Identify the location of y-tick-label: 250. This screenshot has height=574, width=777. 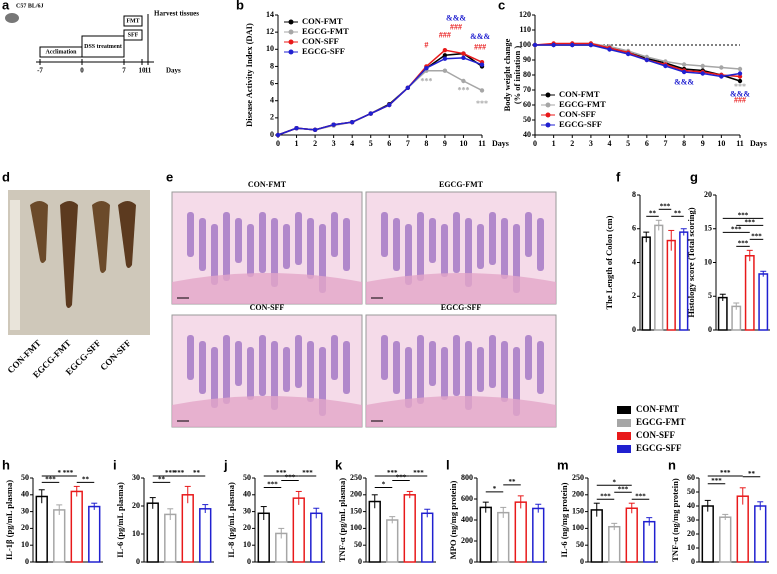
(356, 477).